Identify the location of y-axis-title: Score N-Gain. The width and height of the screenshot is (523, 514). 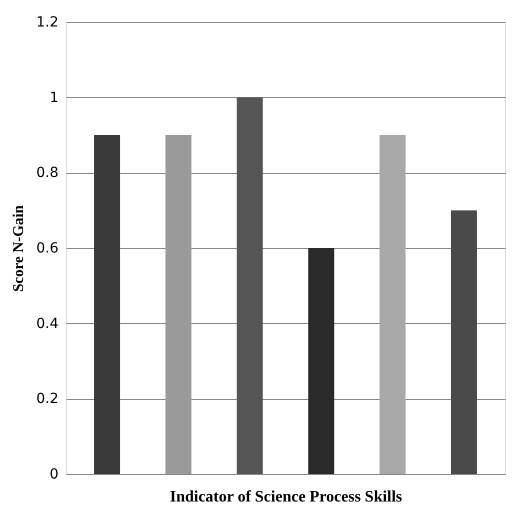
(19, 248).